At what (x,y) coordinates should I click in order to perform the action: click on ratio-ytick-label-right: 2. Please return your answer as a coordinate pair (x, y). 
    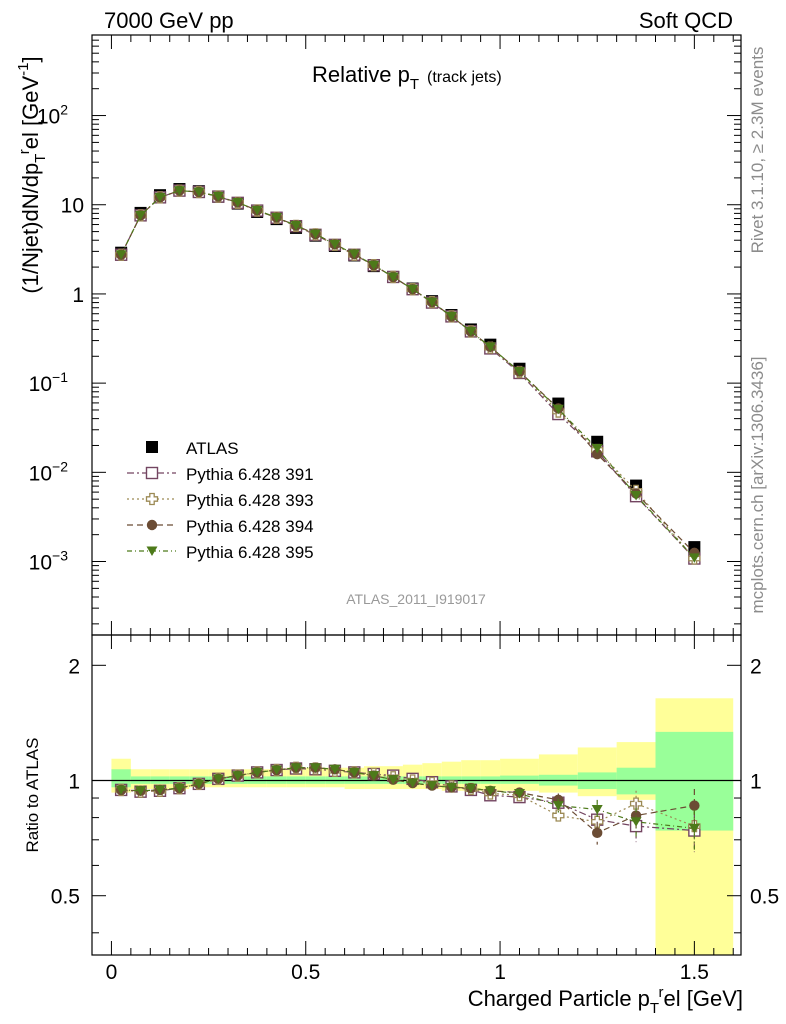
    Looking at the image, I should click on (756, 666).